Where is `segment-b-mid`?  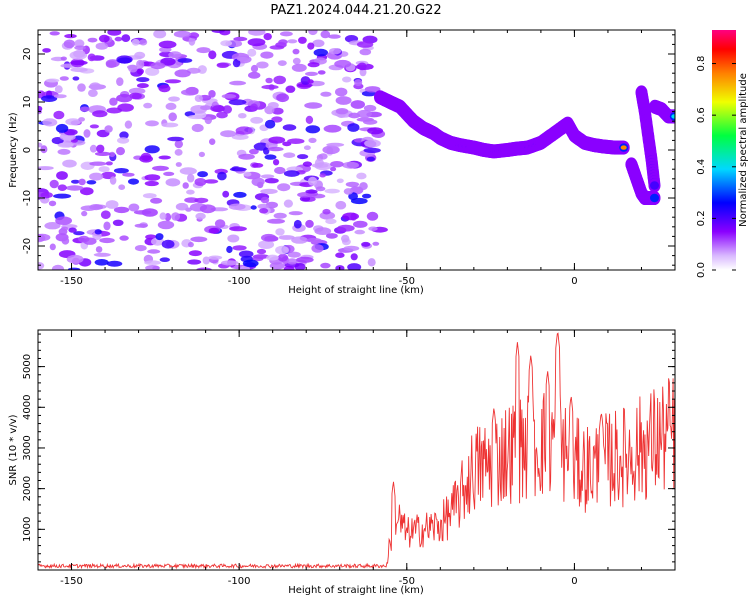 segment-b-mid is located at coordinates (654, 198).